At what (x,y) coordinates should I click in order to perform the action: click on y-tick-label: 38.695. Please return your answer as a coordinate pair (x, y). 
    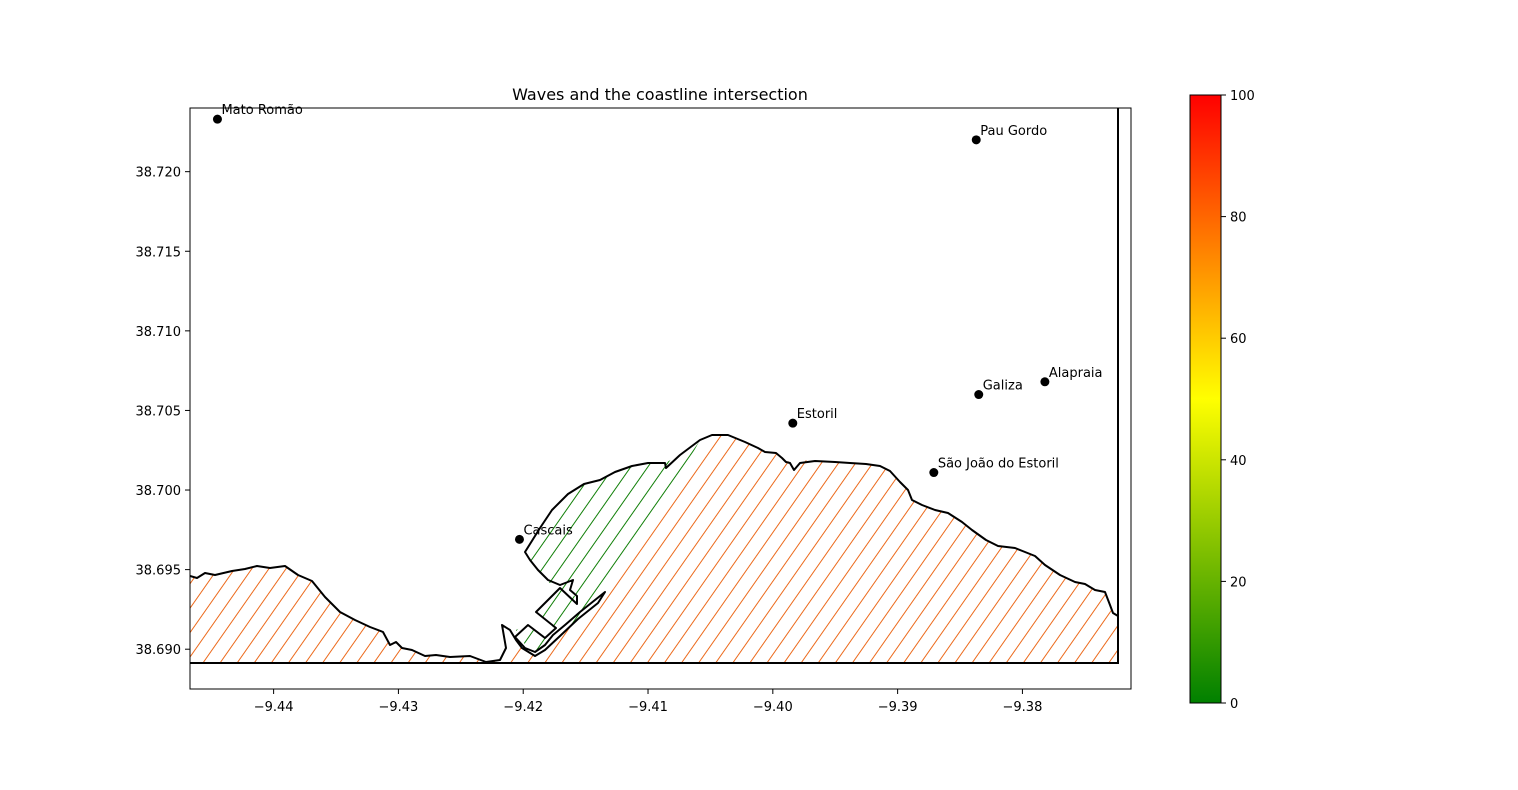
    Looking at the image, I should click on (159, 571).